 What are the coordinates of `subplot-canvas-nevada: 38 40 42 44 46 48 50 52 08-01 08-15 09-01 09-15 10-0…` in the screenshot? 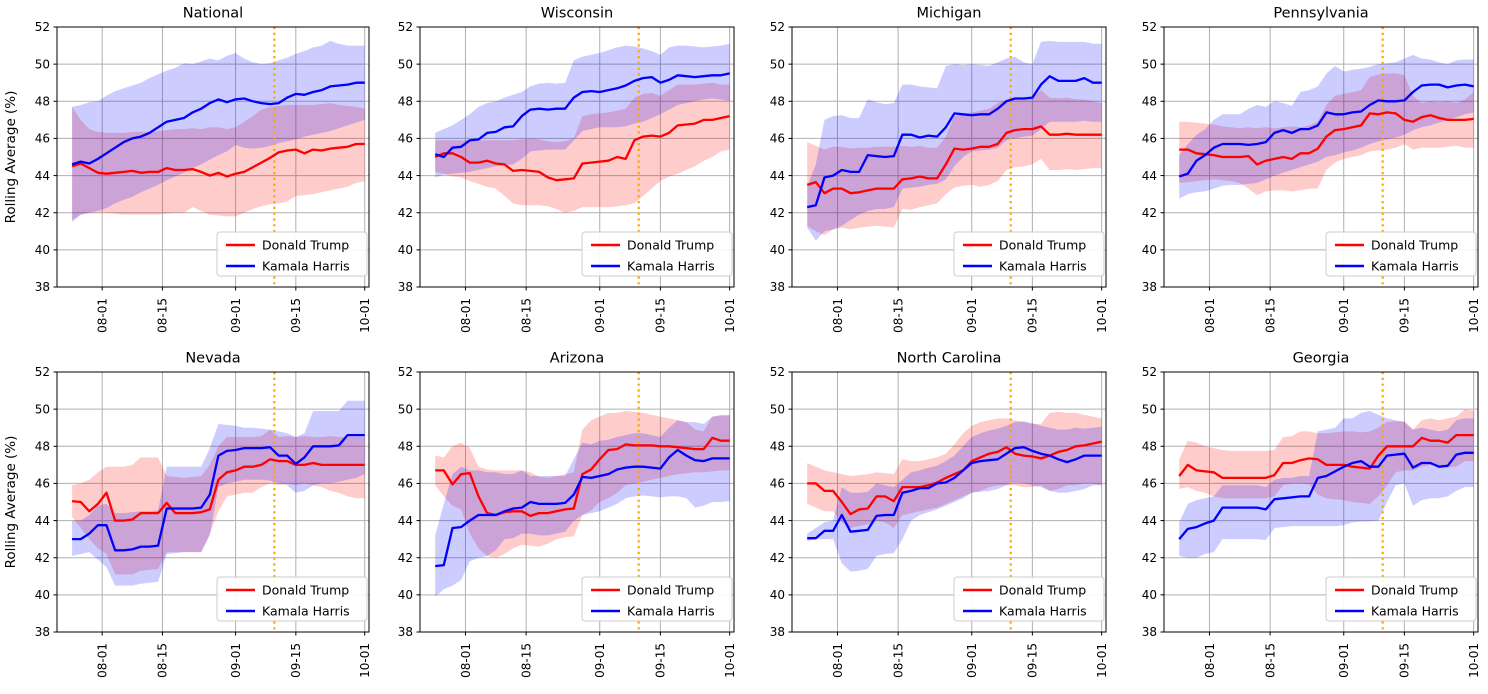 It's located at (187, 514).